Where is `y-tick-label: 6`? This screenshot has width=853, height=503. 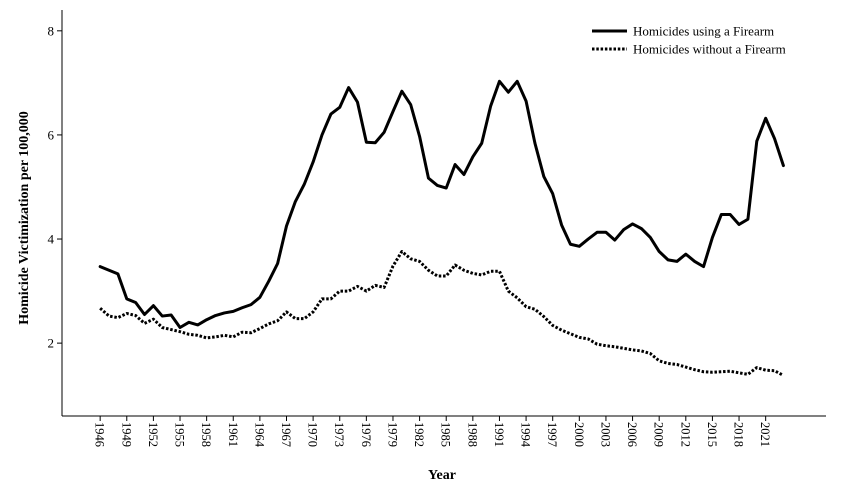
y-tick-label: 6 is located at coordinates (51, 134).